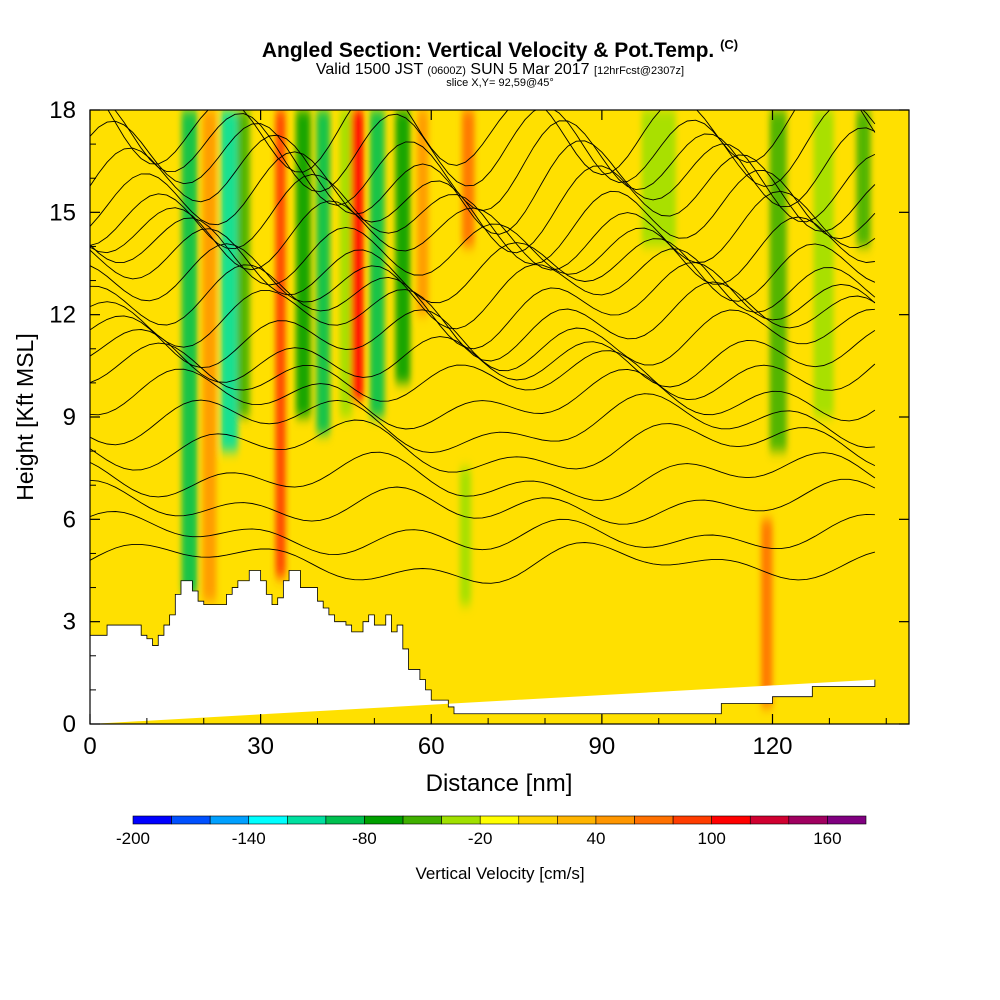 This screenshot has height=1000, width=1000. Describe the element at coordinates (827, 838) in the screenshot. I see `colorbar-tick-label: 160` at that location.